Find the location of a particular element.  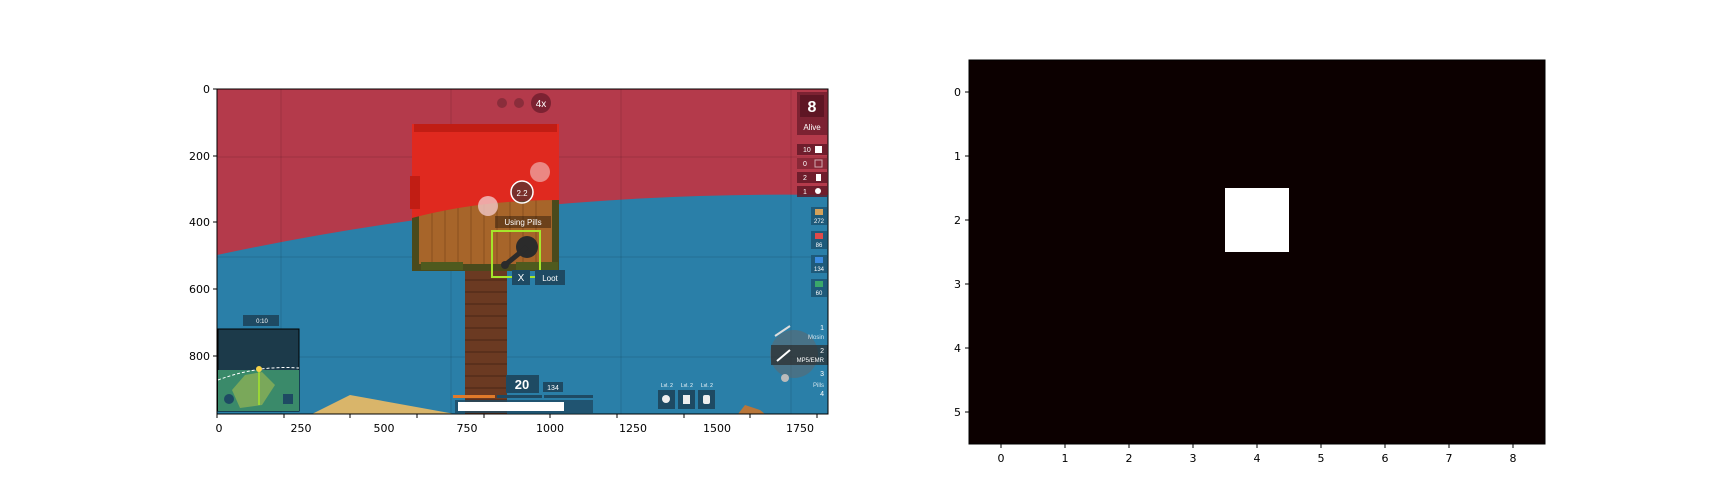

soda-icon is located at coordinates (818, 177).